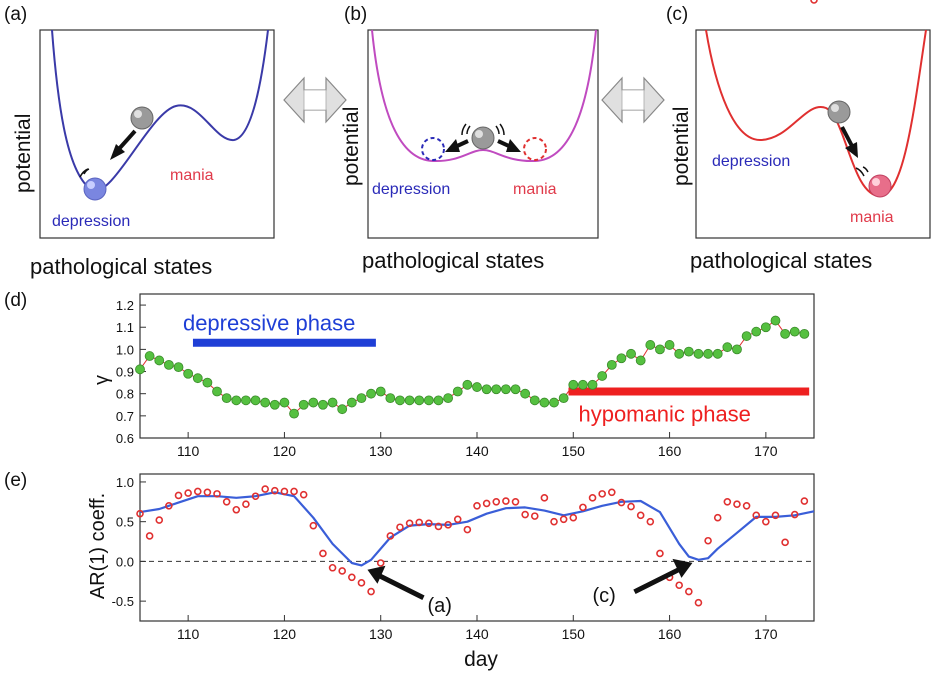 The height and width of the screenshot is (680, 940). Describe the element at coordinates (483, 129) in the screenshot. I see `panel-b-vibration-marks` at that location.